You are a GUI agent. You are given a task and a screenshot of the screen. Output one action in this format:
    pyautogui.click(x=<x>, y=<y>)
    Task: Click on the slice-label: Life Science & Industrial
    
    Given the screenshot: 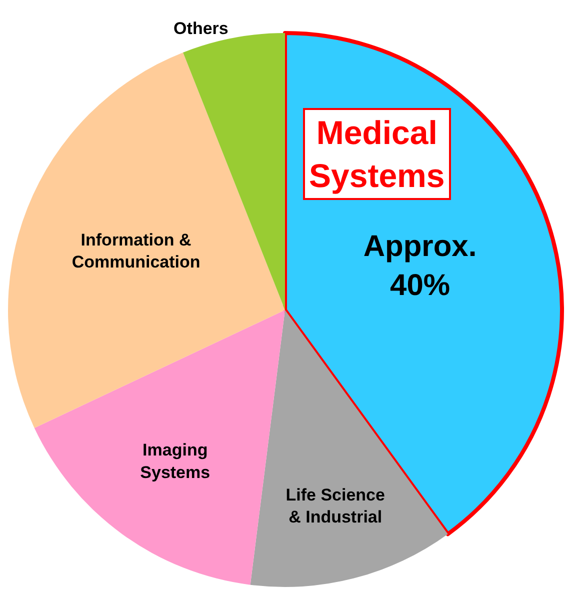 What is the action you would take?
    pyautogui.click(x=335, y=506)
    